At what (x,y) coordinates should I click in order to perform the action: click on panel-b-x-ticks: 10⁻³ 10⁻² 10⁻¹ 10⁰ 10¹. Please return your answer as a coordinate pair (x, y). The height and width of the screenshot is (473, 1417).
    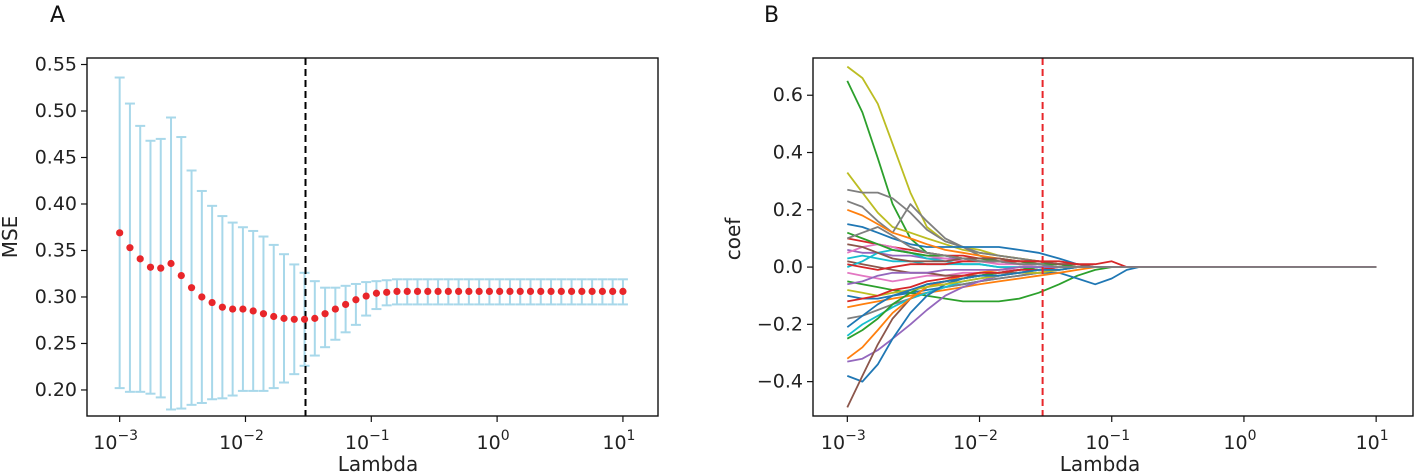
    Looking at the image, I should click on (1105, 435).